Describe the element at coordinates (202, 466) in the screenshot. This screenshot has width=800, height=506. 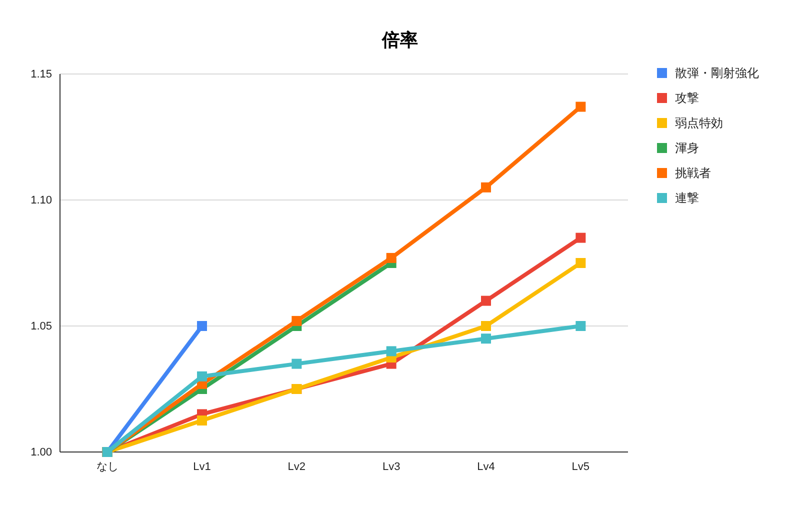
I see `x-tick-label: Lv1` at that location.